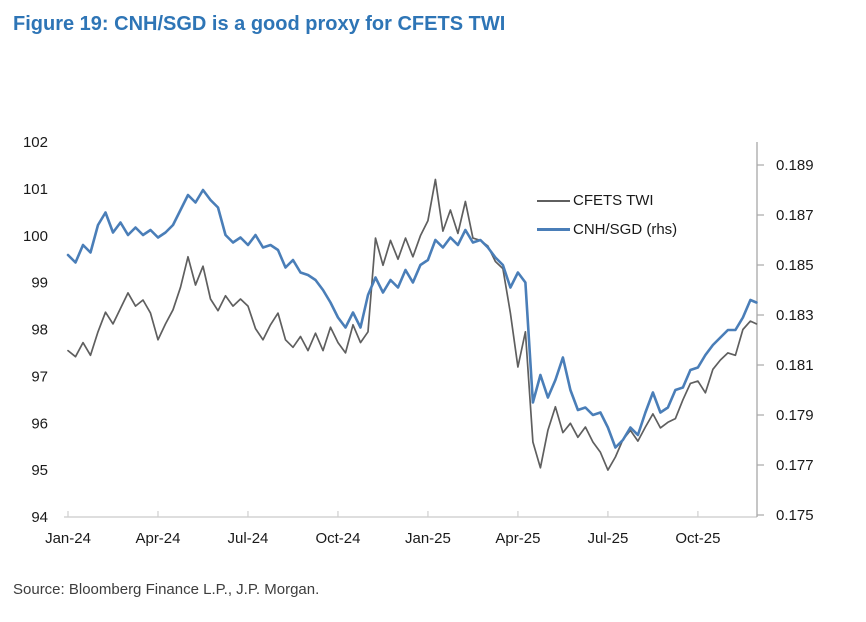 The height and width of the screenshot is (622, 866). I want to click on x-axis-tick-label: Jan-25, so click(428, 538).